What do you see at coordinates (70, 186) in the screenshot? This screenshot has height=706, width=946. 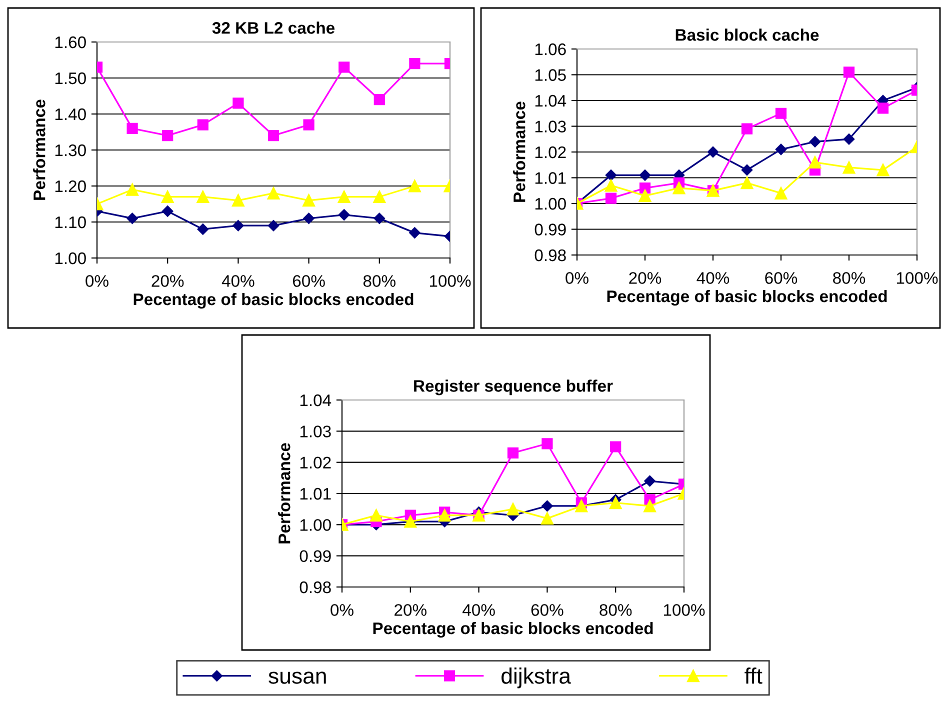 I see `y-tick-label: 1.20` at bounding box center [70, 186].